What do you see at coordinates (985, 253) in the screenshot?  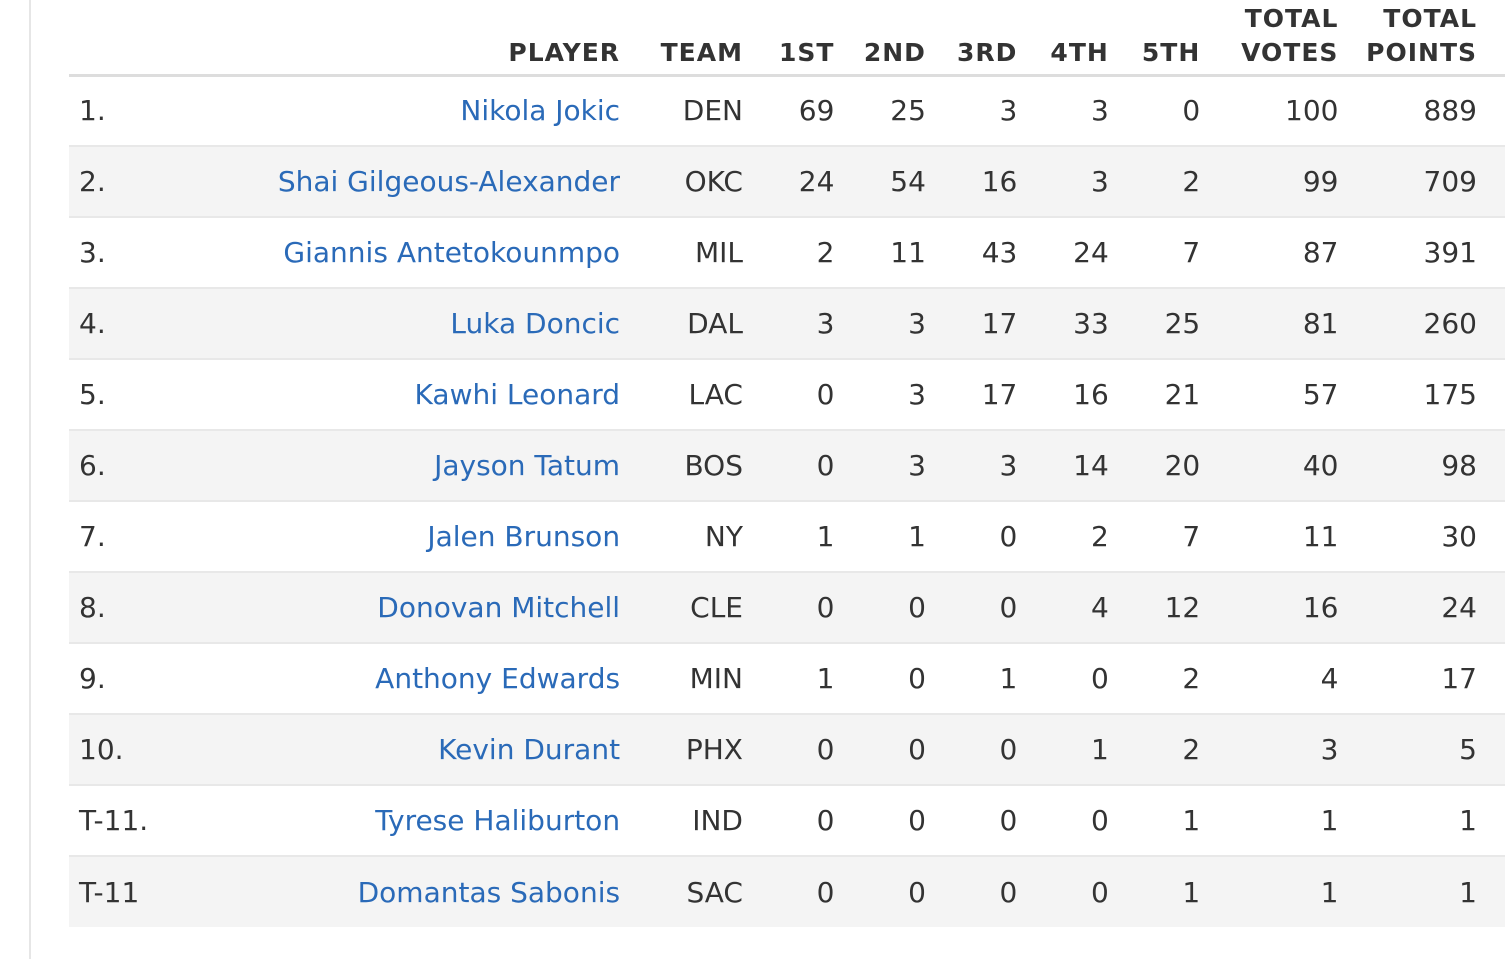 I see `third-place-votes: 43` at bounding box center [985, 253].